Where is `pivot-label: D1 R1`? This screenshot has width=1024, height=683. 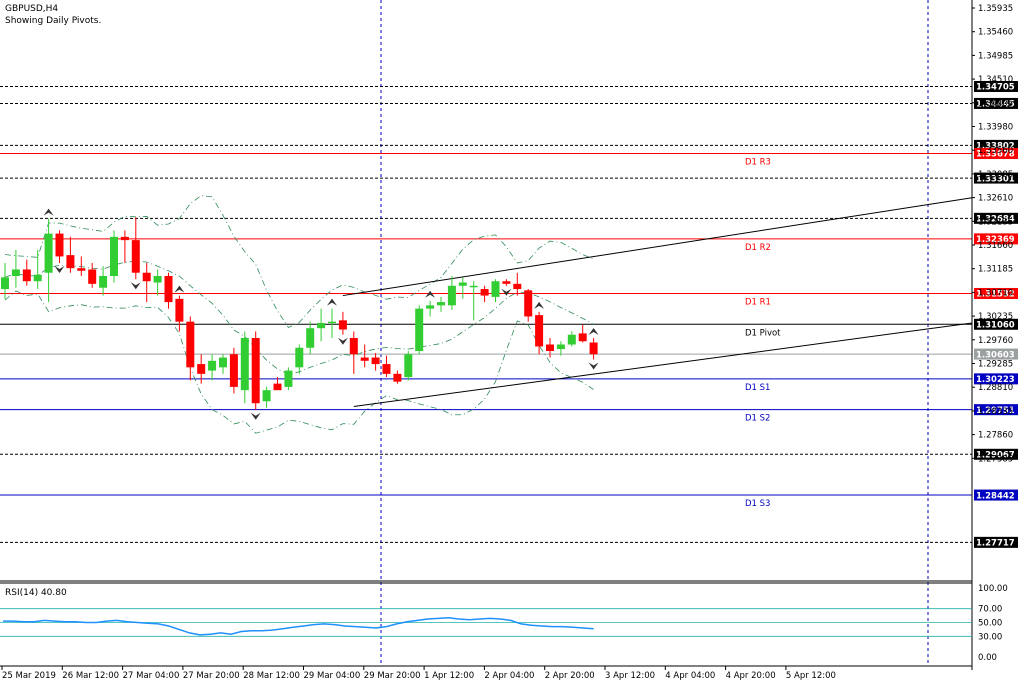 pivot-label: D1 R1 is located at coordinates (758, 302).